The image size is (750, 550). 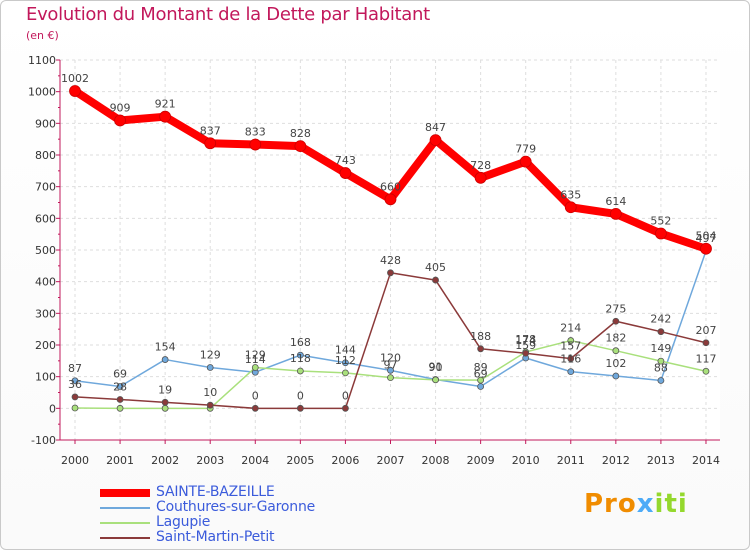 What do you see at coordinates (436, 460) in the screenshot?
I see `x-tick-label: 2008` at bounding box center [436, 460].